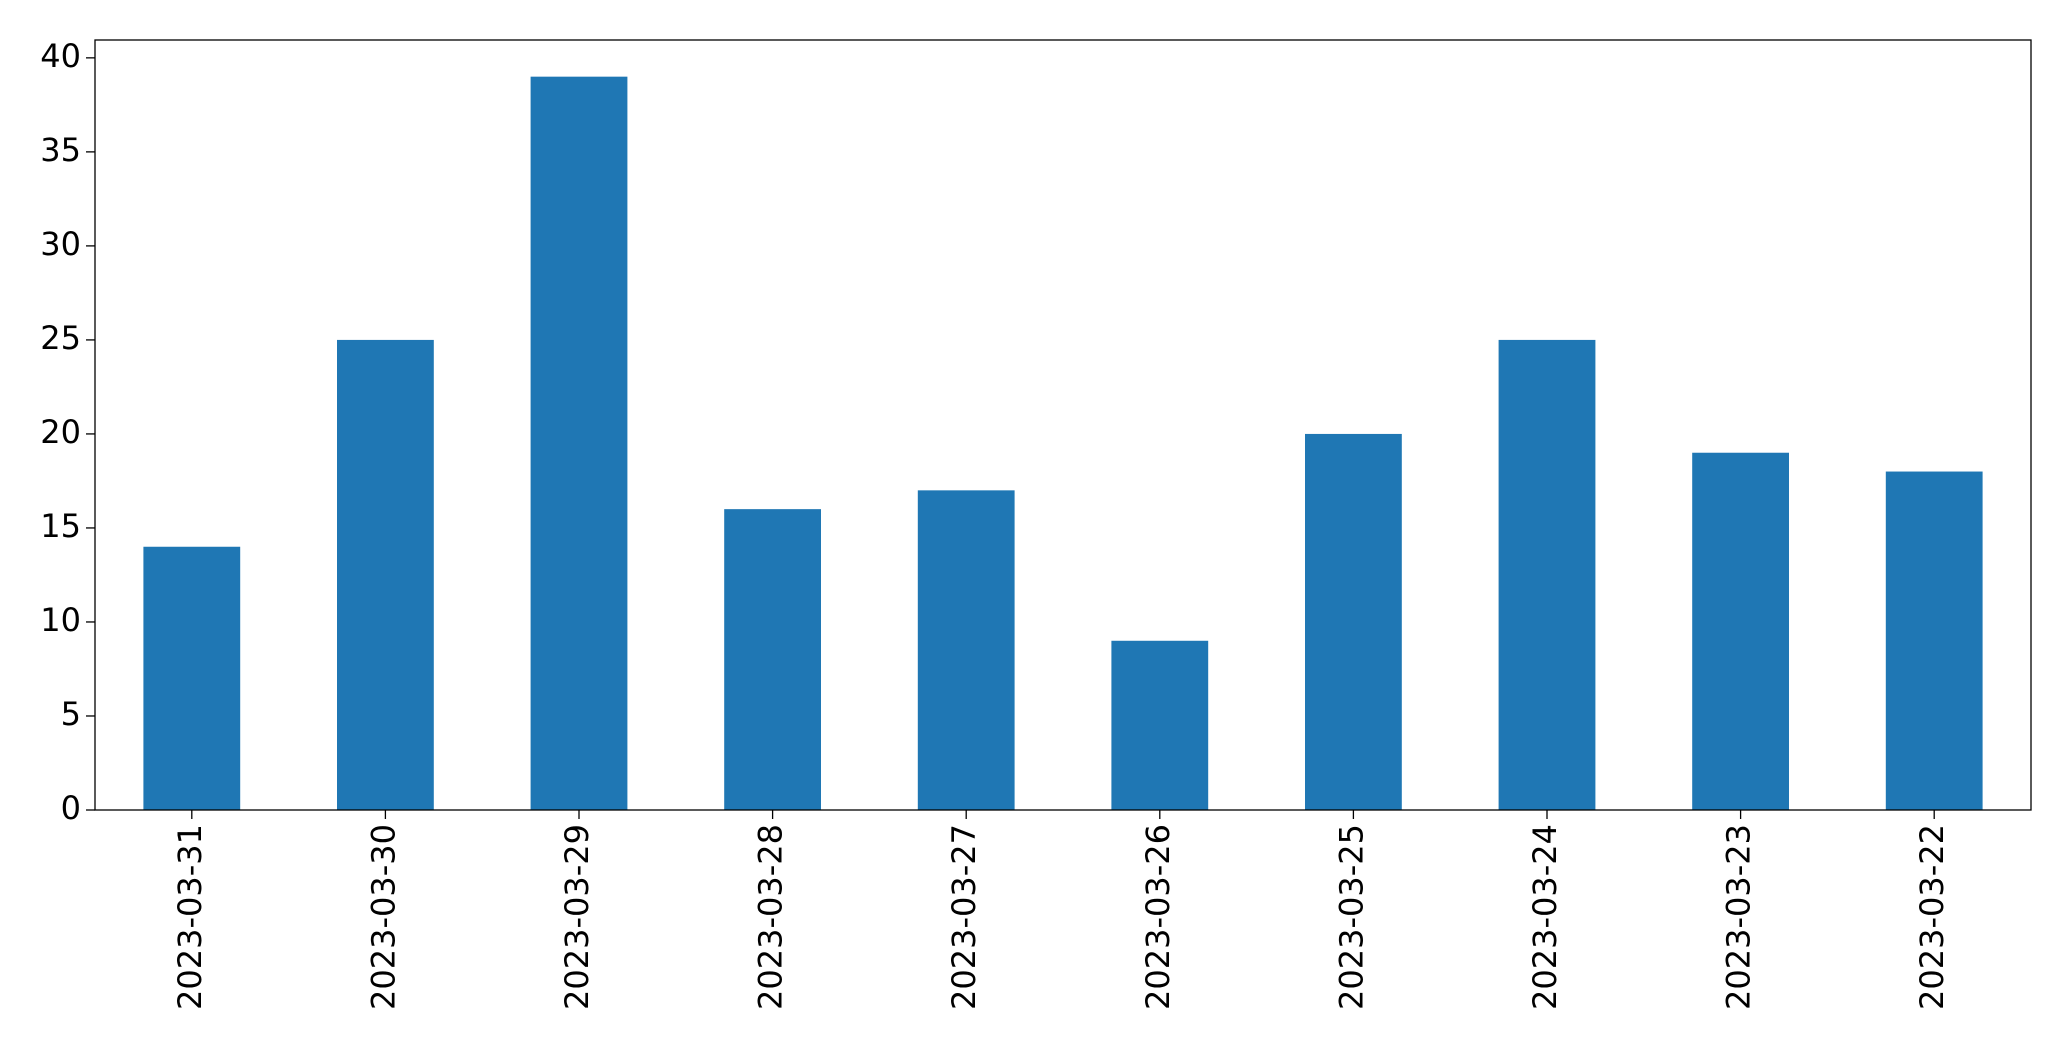  Describe the element at coordinates (1739, 917) in the screenshot. I see `x-tick-label: 2023-03-23` at that location.